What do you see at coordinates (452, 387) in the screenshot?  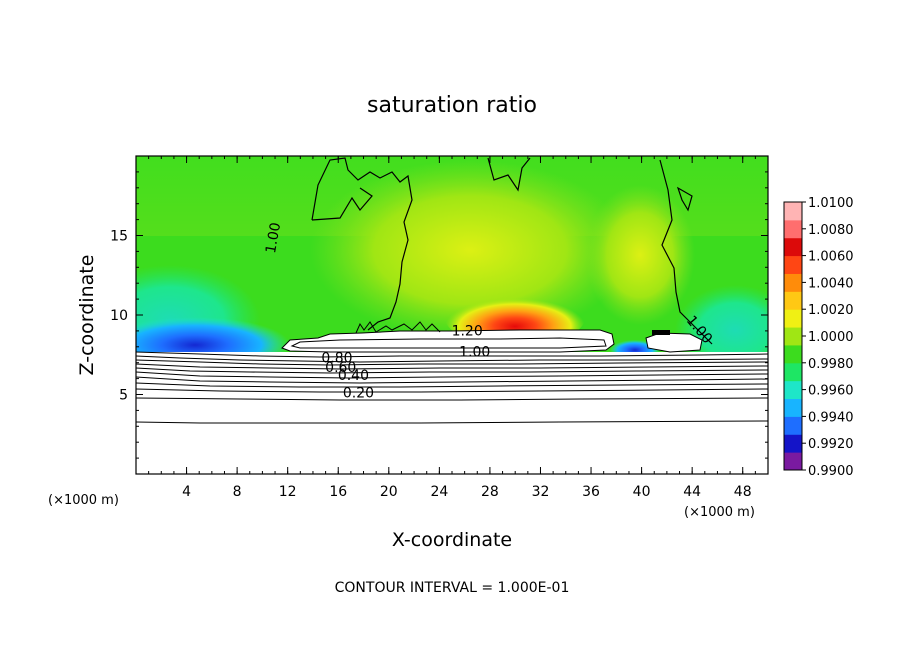 I see `contour-band` at bounding box center [452, 387].